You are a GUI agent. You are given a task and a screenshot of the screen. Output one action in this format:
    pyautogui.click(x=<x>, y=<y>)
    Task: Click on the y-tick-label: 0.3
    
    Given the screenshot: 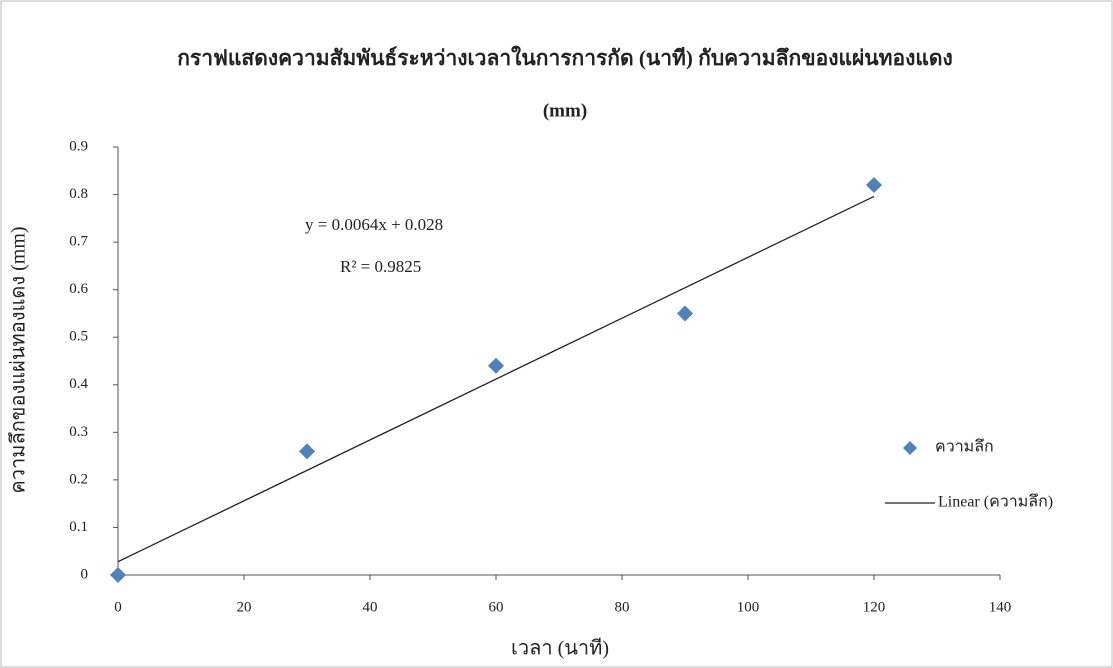 What is the action you would take?
    pyautogui.click(x=78, y=432)
    